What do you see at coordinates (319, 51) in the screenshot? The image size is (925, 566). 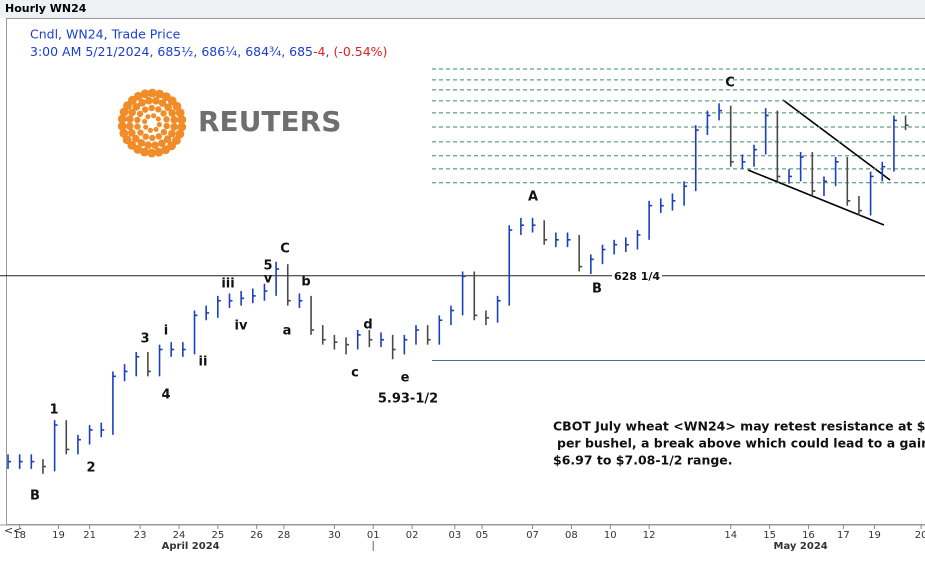 I see `quote-part: -4` at bounding box center [319, 51].